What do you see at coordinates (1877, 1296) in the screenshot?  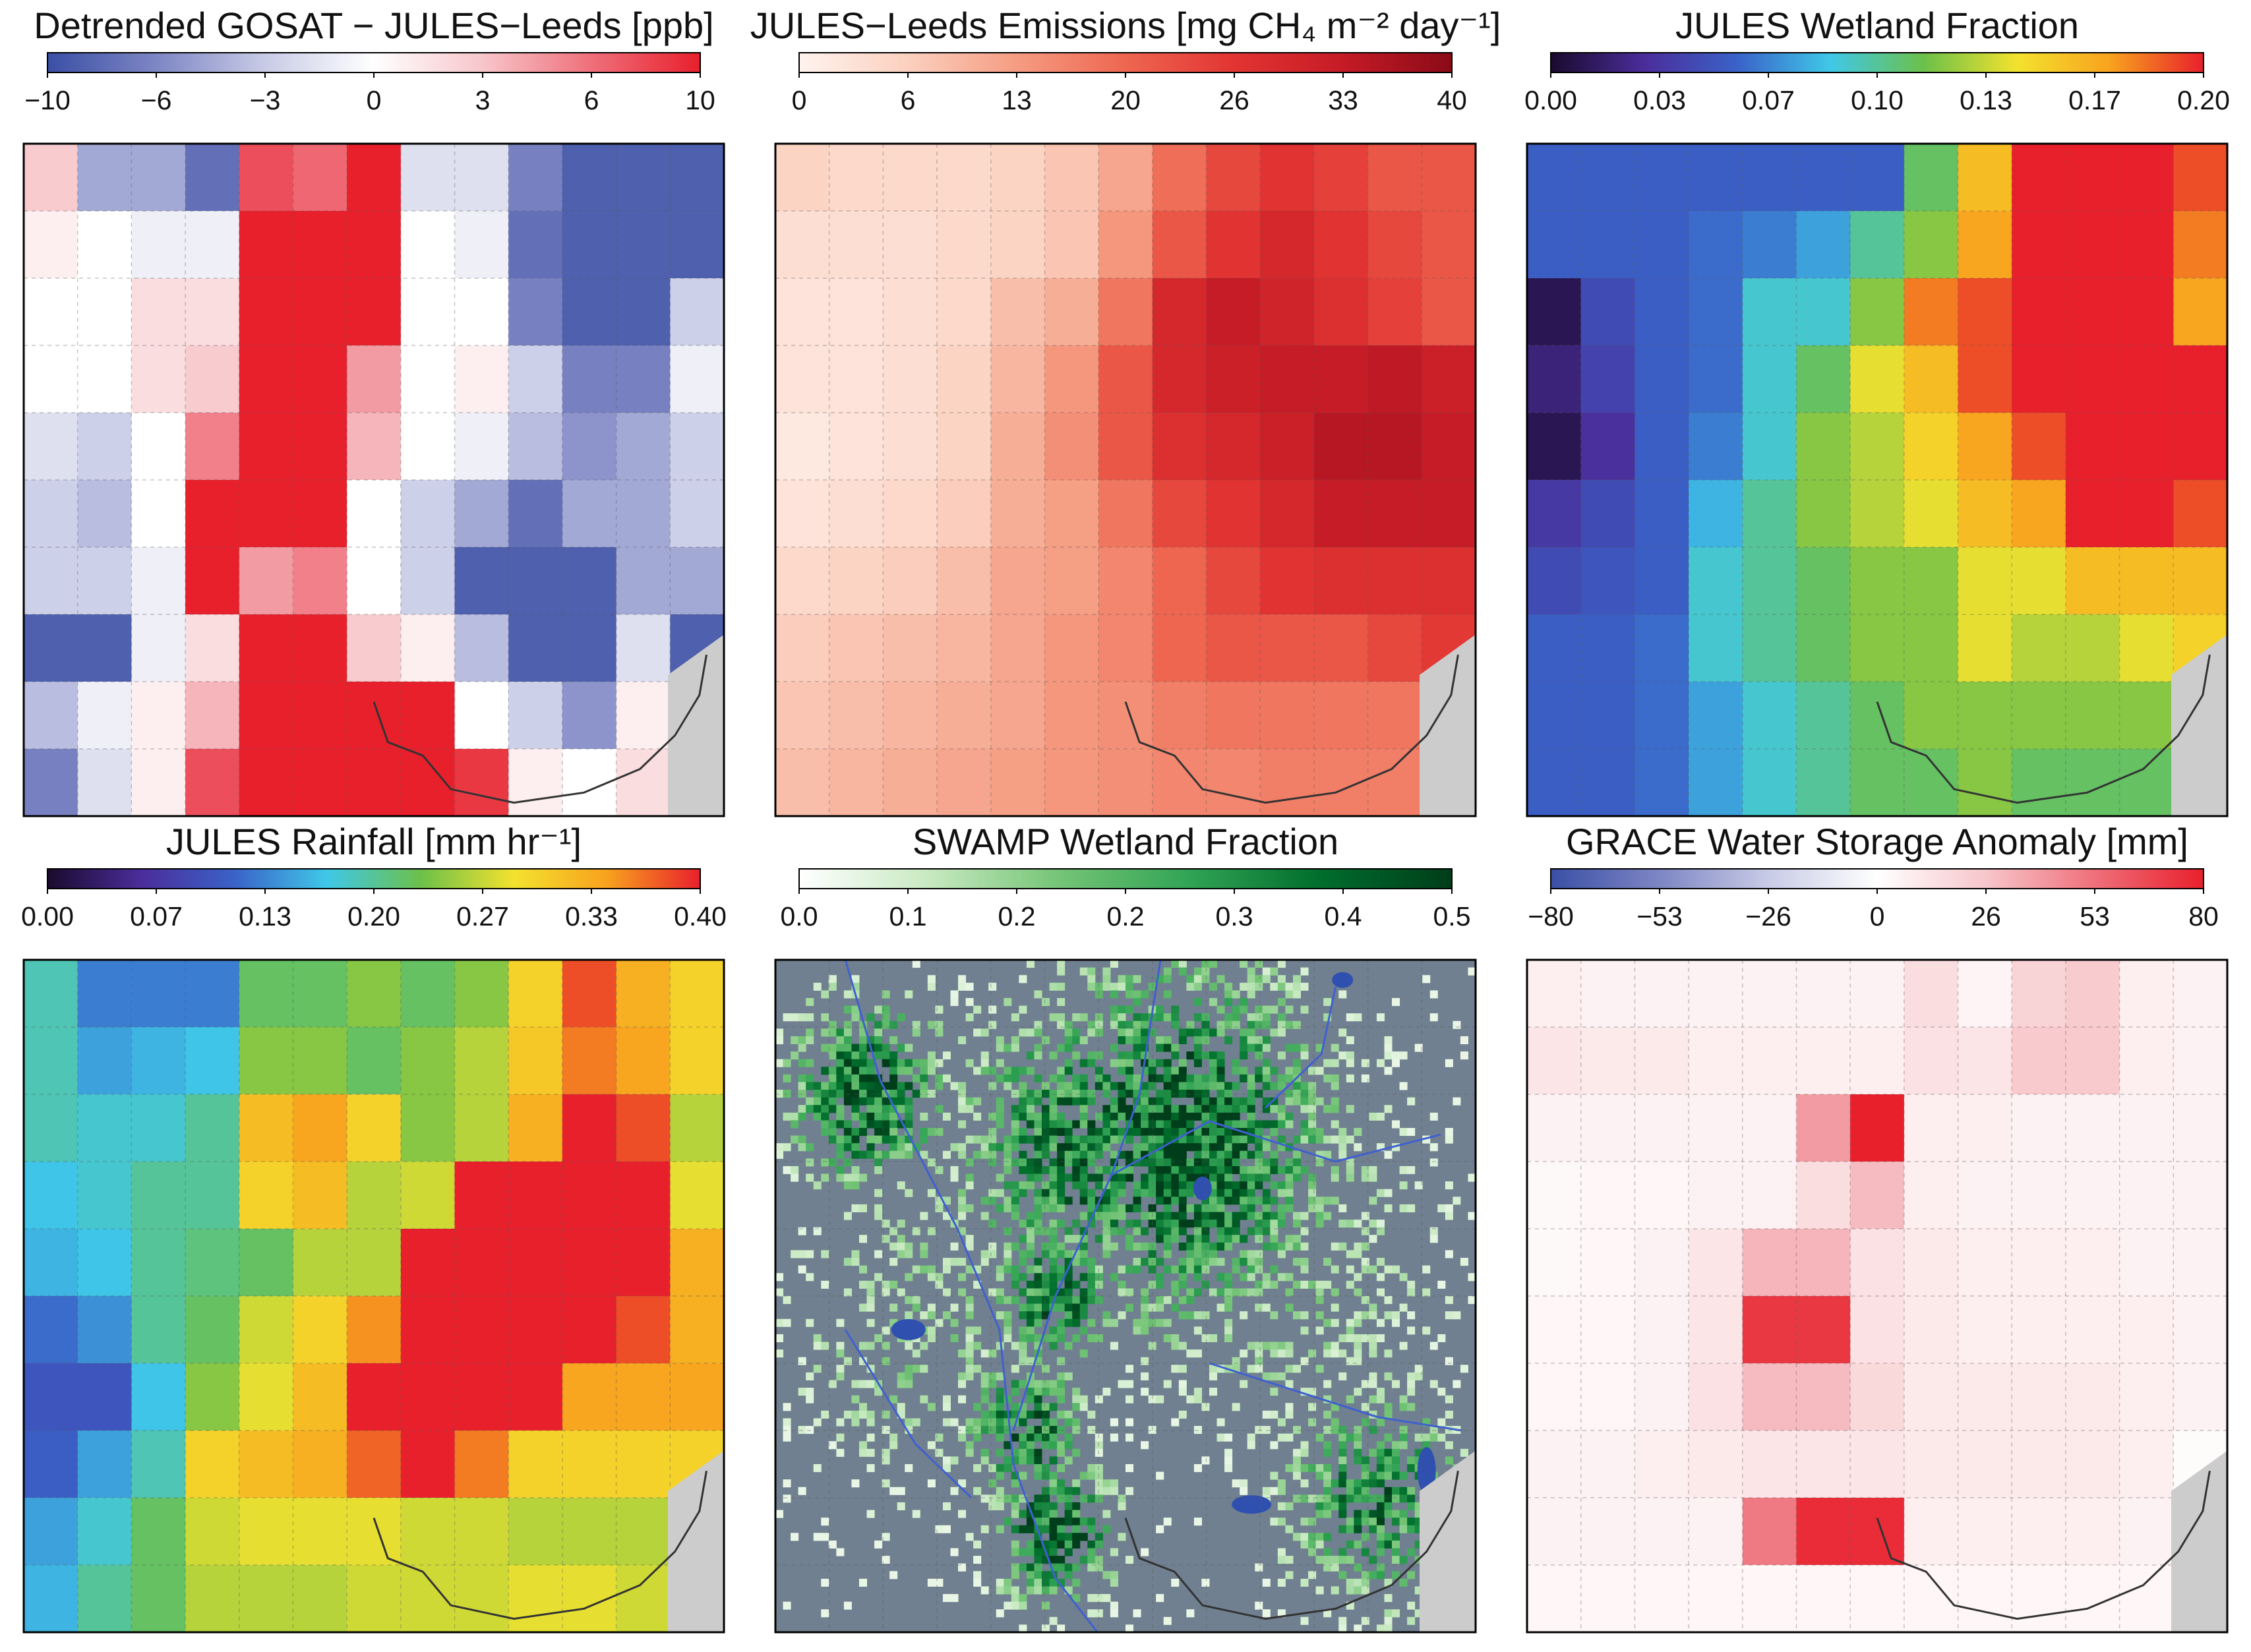 I see `plot-frame` at bounding box center [1877, 1296].